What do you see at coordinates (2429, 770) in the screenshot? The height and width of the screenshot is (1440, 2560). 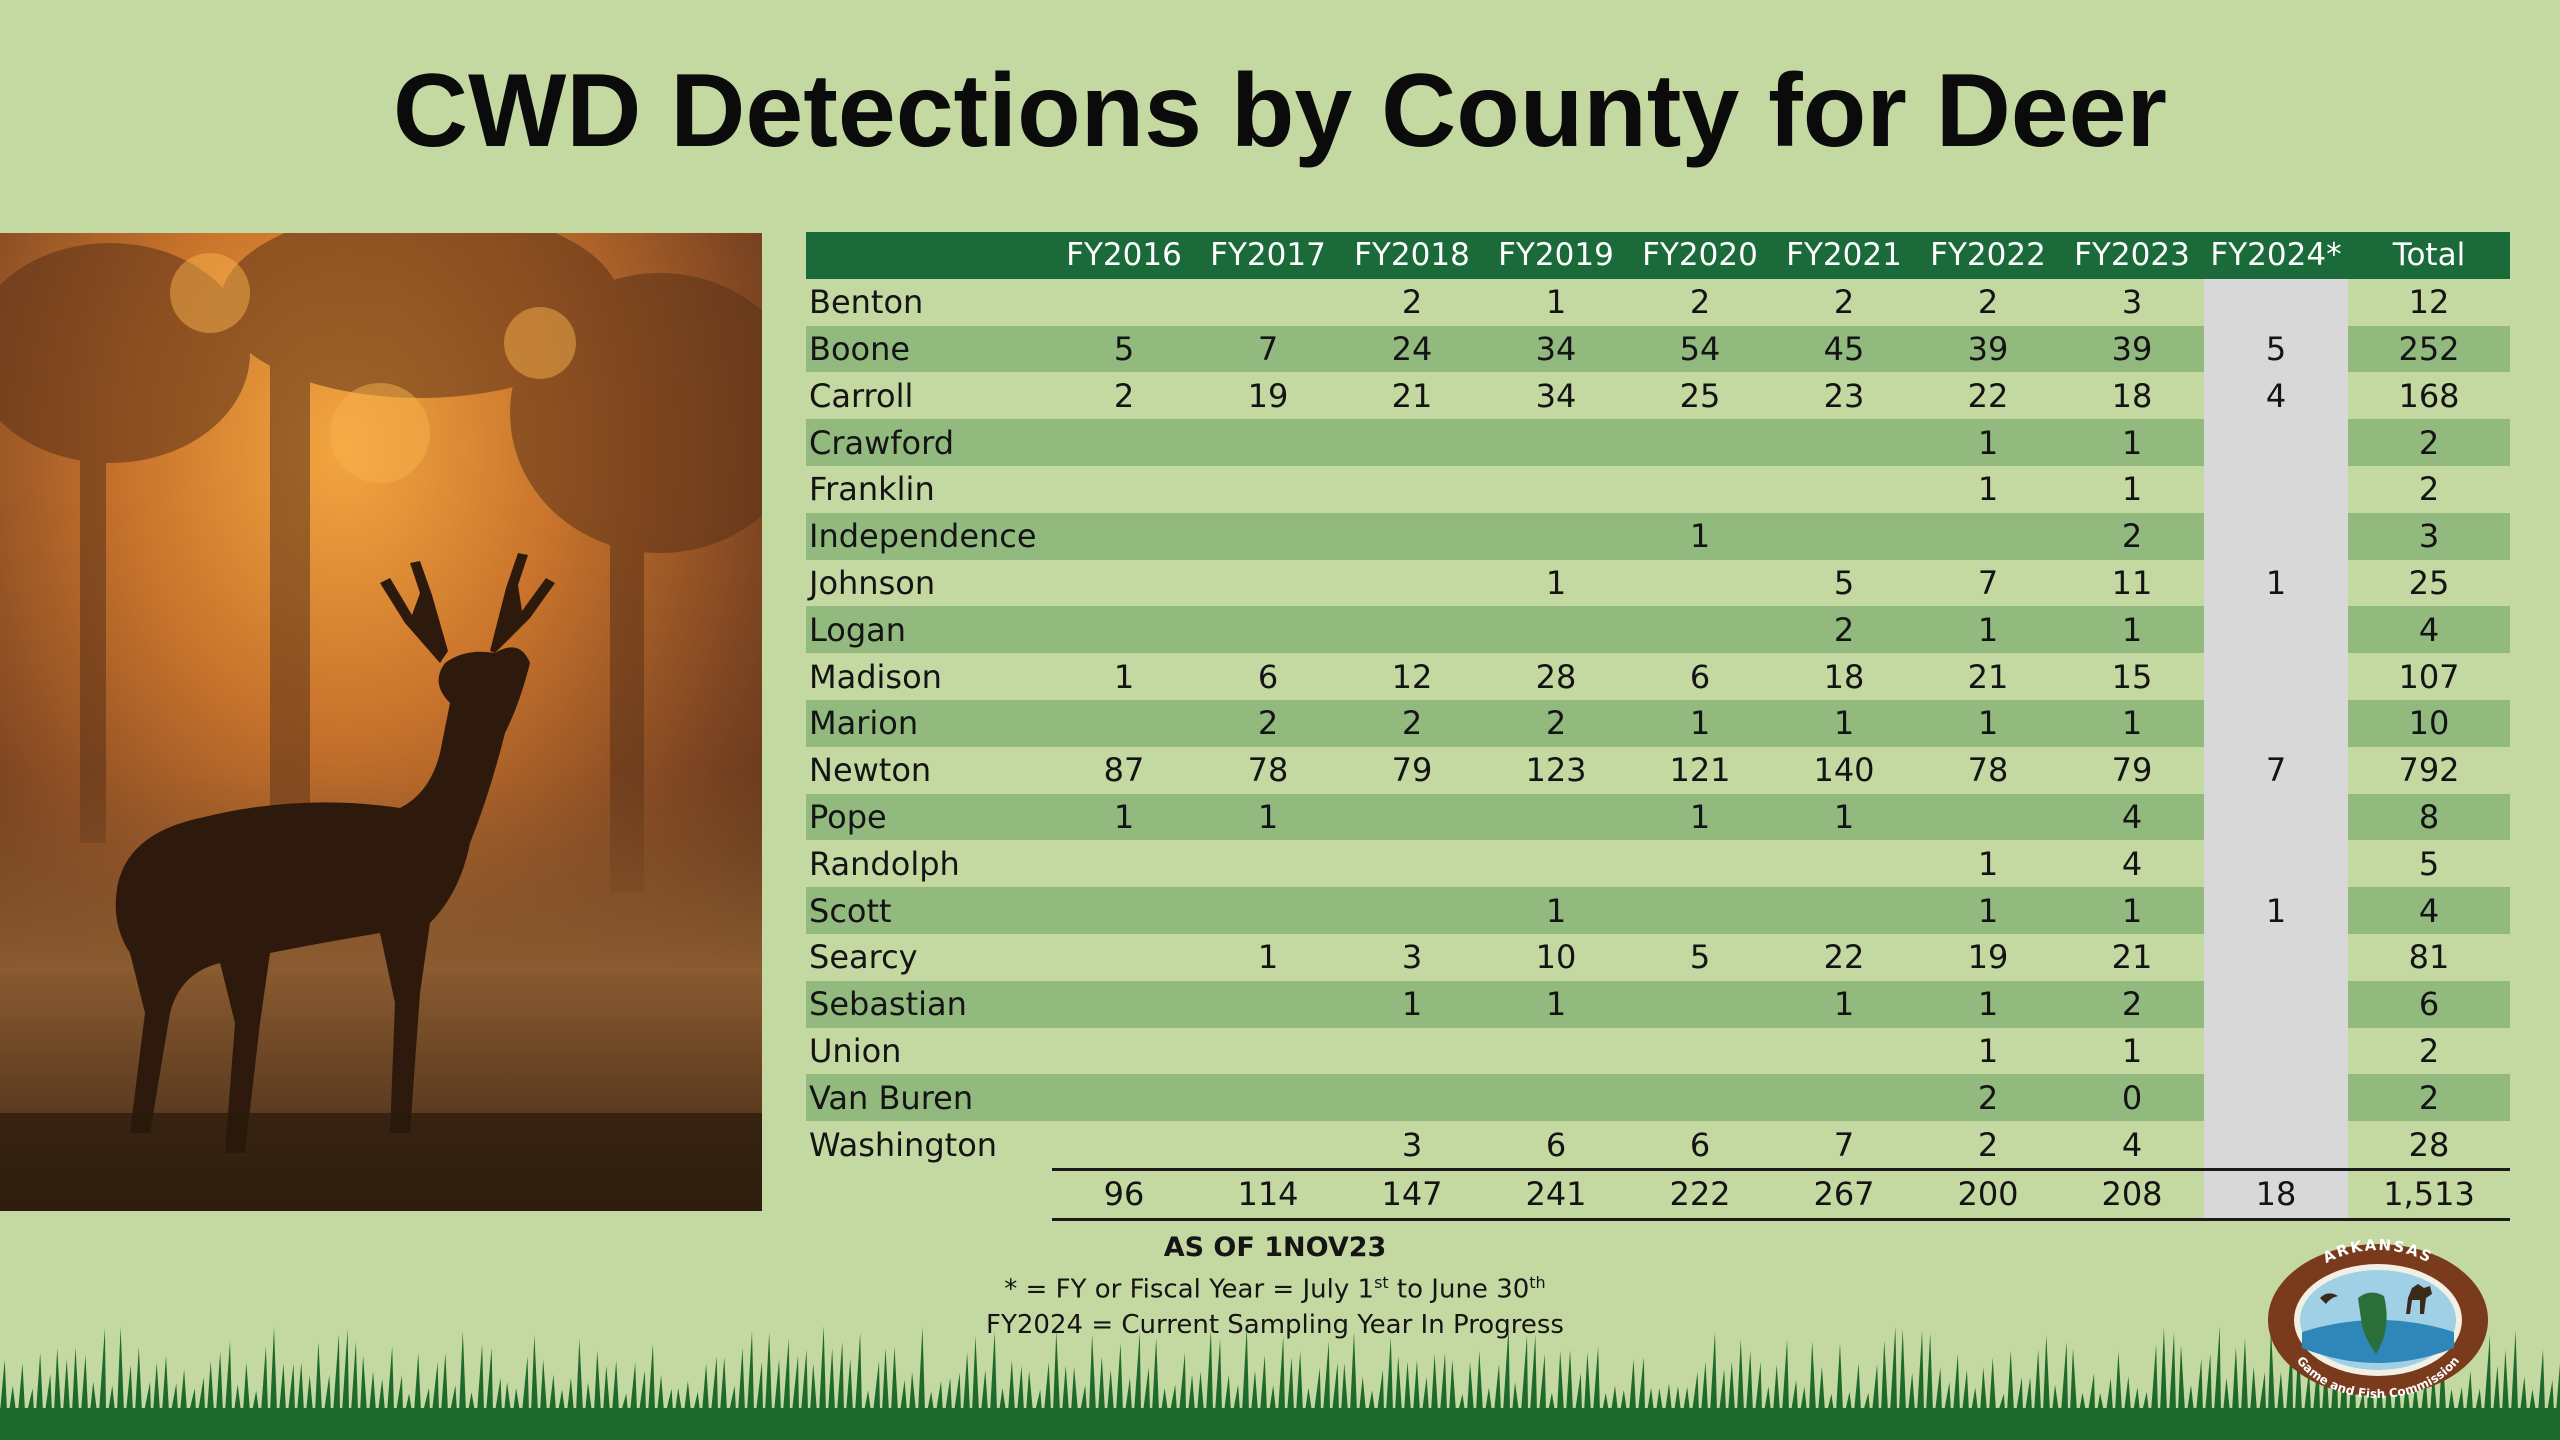 I see `count-cell: 792` at bounding box center [2429, 770].